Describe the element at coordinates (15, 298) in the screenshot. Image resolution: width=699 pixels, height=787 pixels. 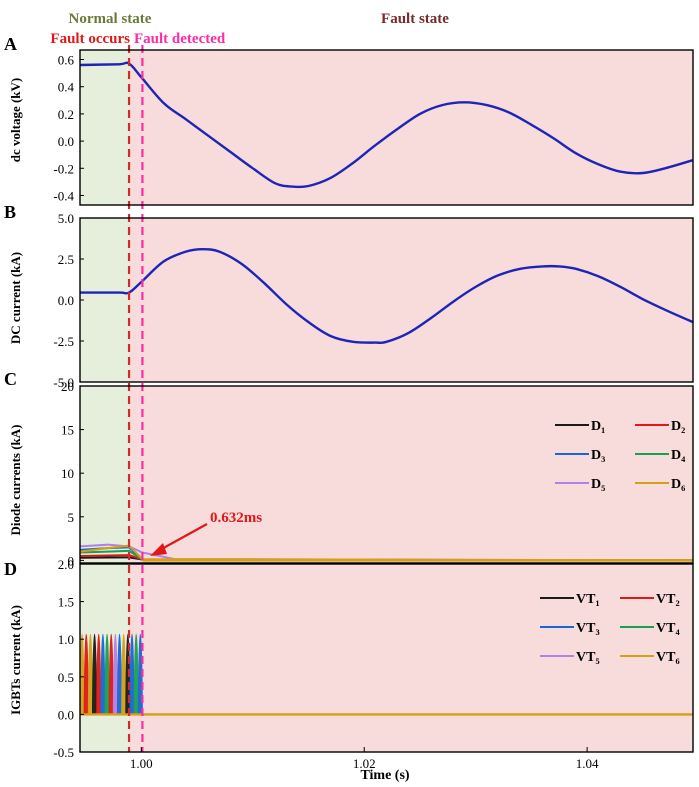
I see `panel-b-ylabel: DC current (kA)` at that location.